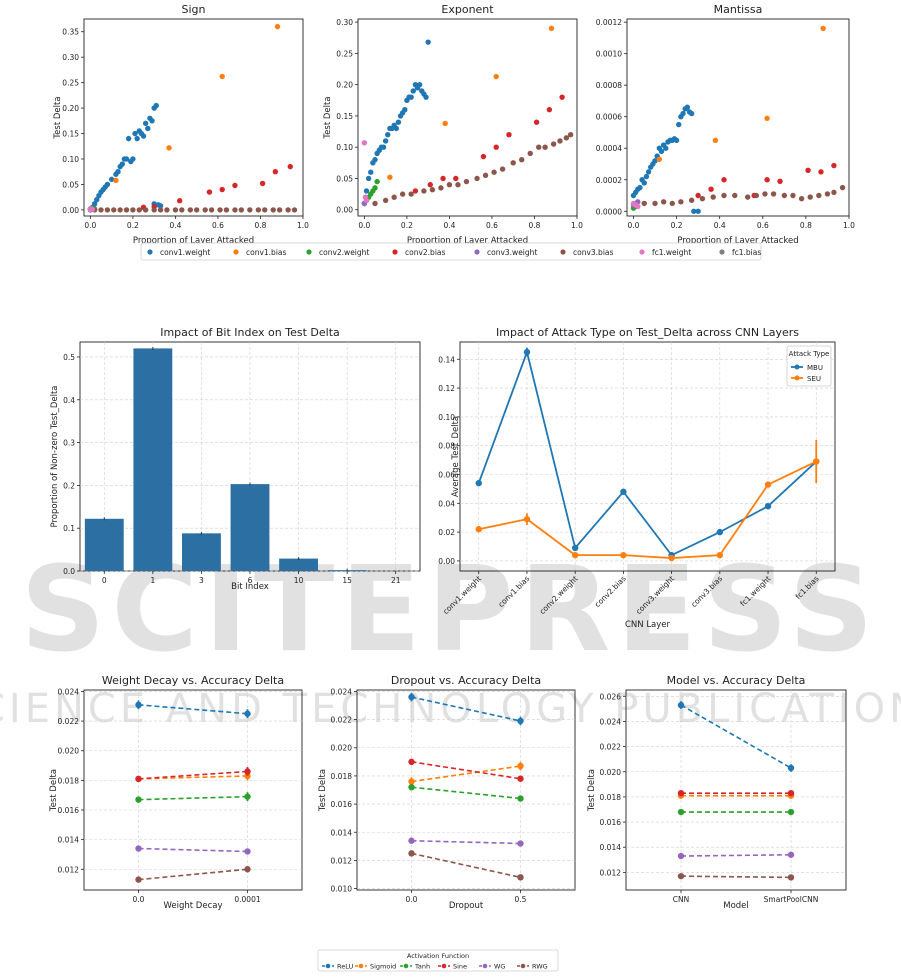 This screenshot has height=978, width=901. What do you see at coordinates (671, 252) in the screenshot?
I see `legend-label-fc1-weight: fc1.weight` at bounding box center [671, 252].